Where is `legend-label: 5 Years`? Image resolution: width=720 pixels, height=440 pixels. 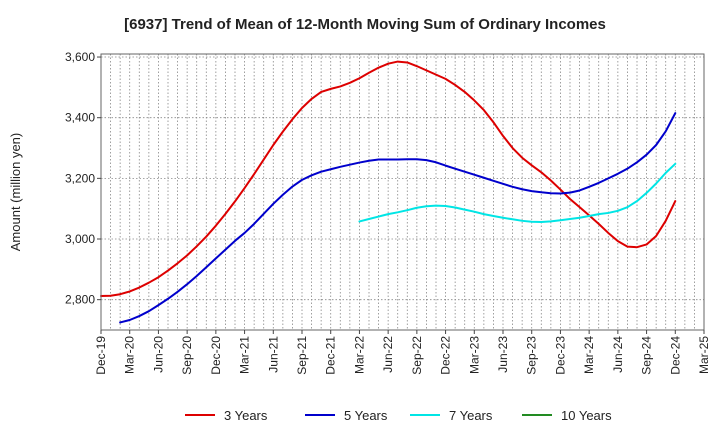 legend-label: 5 Years is located at coordinates (366, 415).